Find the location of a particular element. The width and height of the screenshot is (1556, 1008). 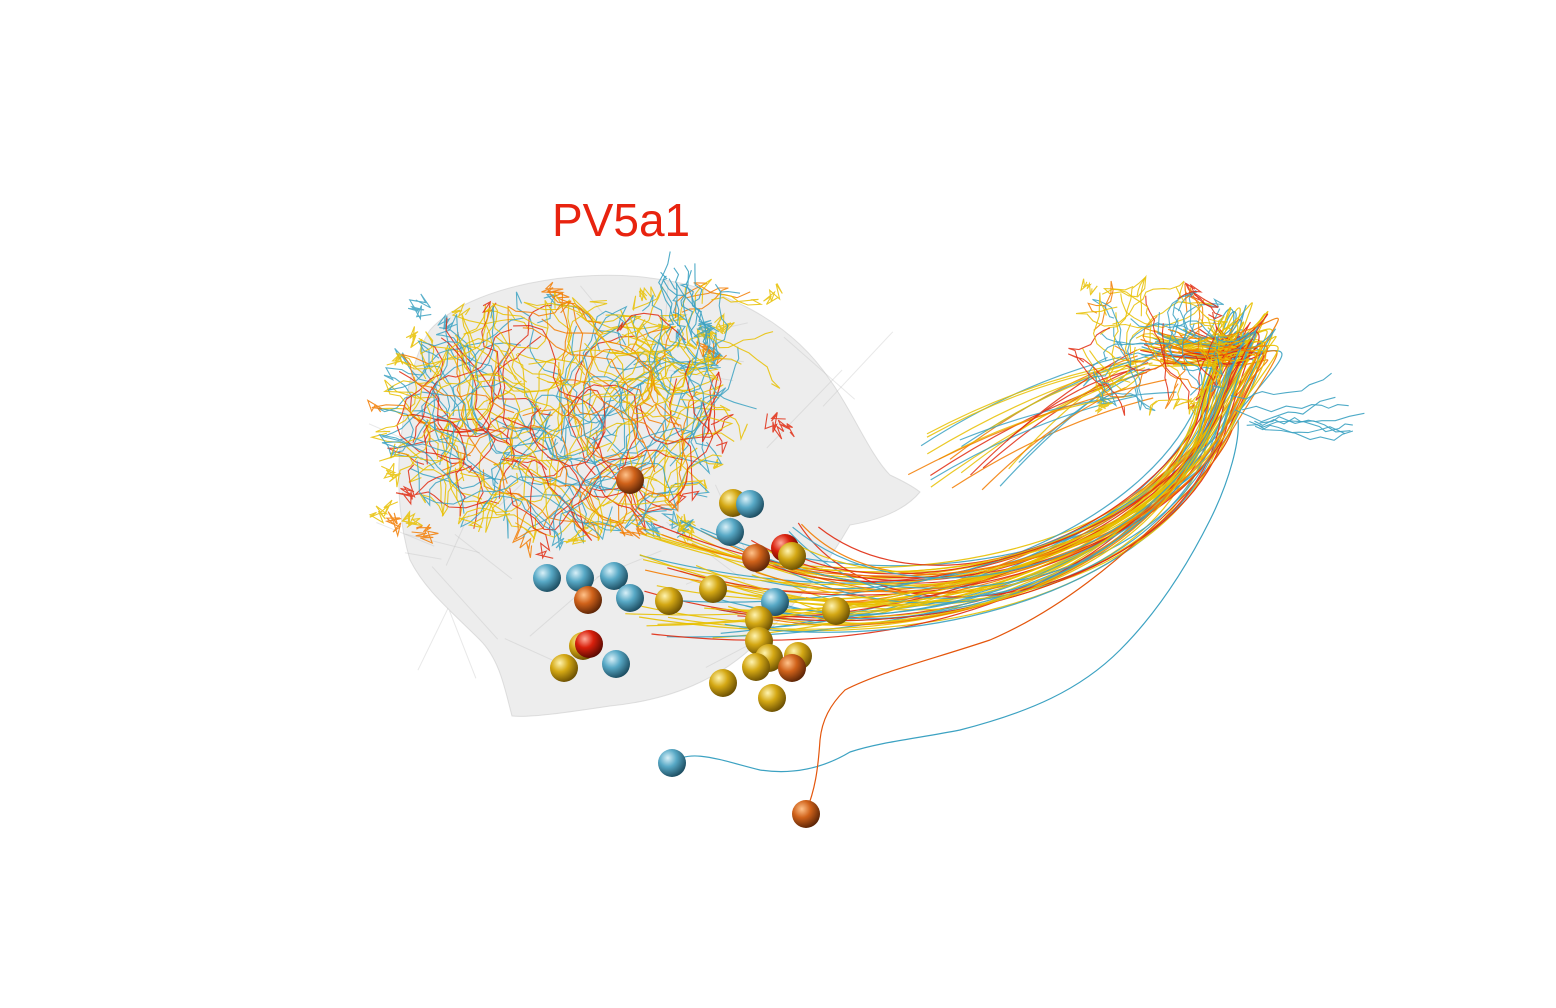

cluster-label: PV5a1 is located at coordinates (621, 220).